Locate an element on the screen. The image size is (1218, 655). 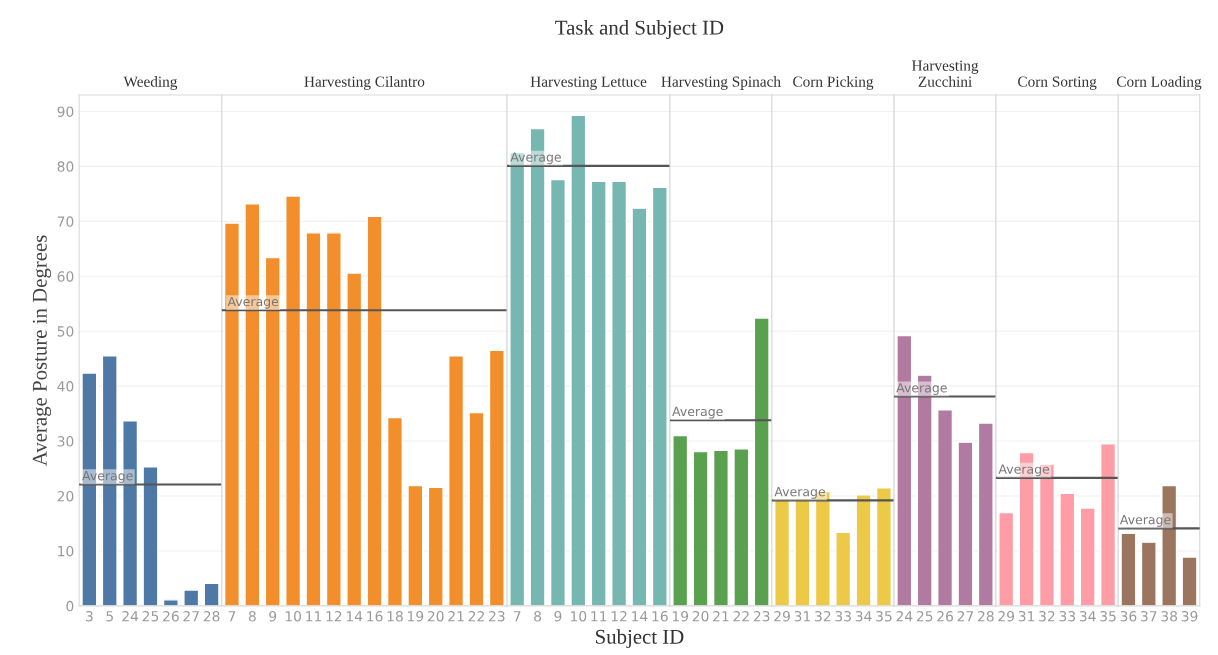
chart-title: Harvesting Zucchini is located at coordinates (945, 73).